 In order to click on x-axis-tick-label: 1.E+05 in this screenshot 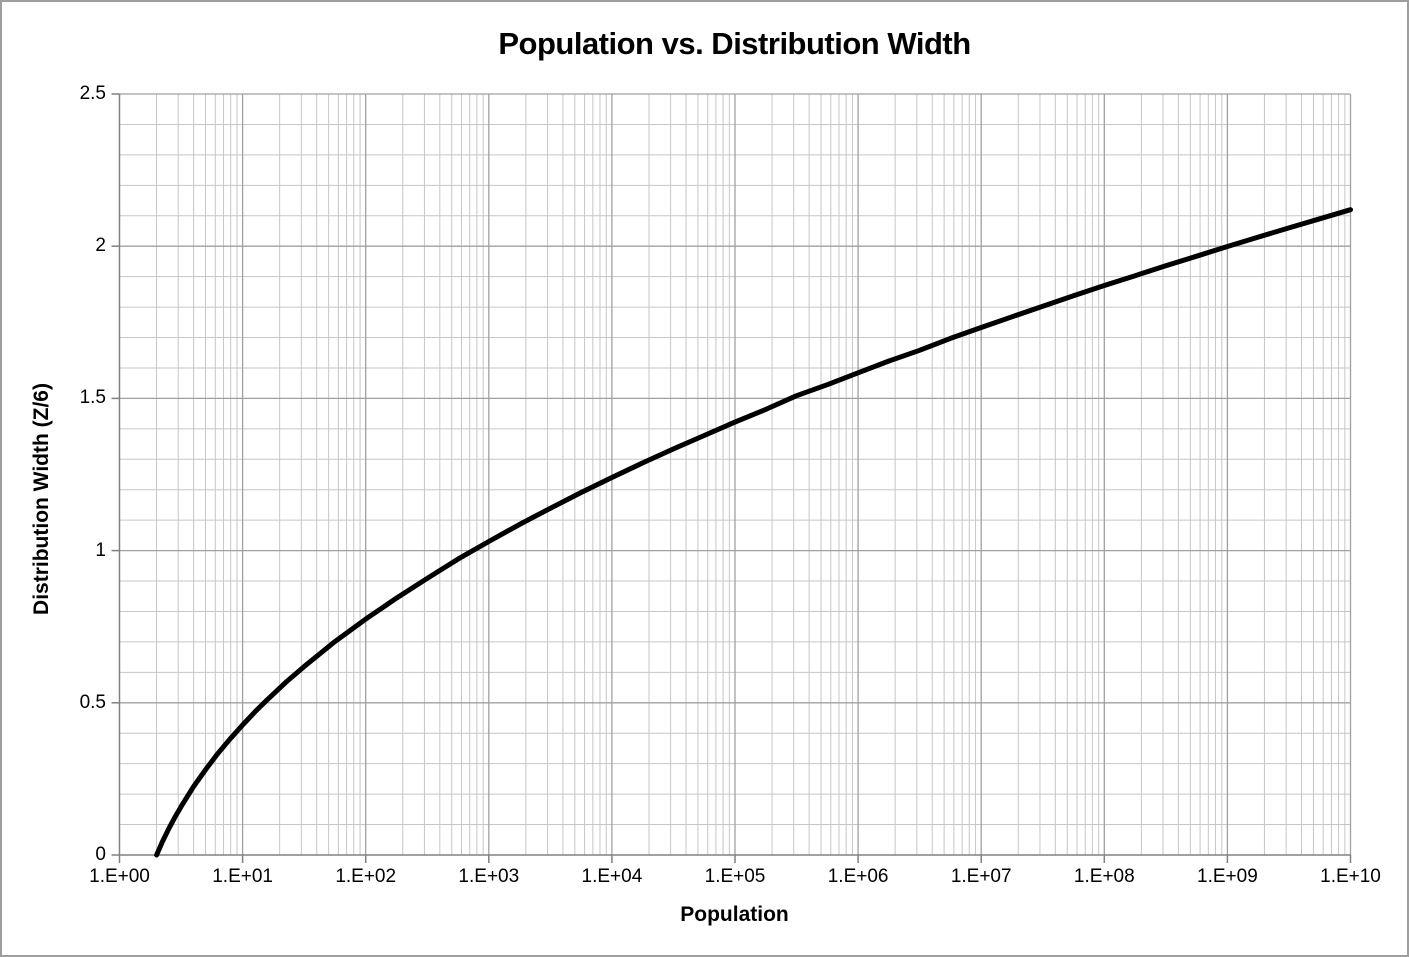, I will do `click(735, 876)`.